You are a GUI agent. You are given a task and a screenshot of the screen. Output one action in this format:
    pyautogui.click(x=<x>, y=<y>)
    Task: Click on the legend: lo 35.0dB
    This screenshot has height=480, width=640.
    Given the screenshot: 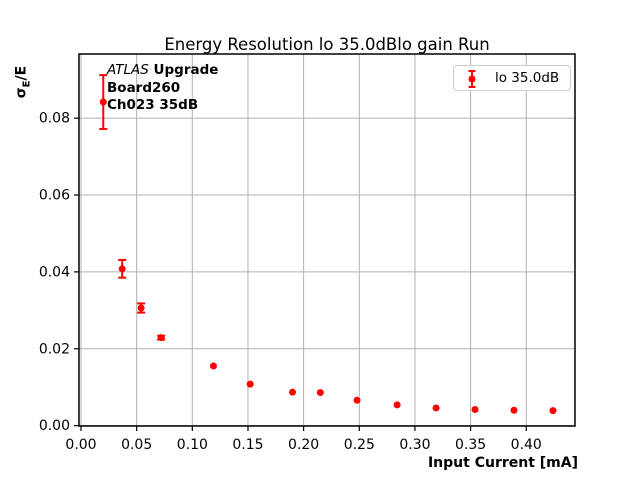 What is the action you would take?
    pyautogui.click(x=512, y=78)
    